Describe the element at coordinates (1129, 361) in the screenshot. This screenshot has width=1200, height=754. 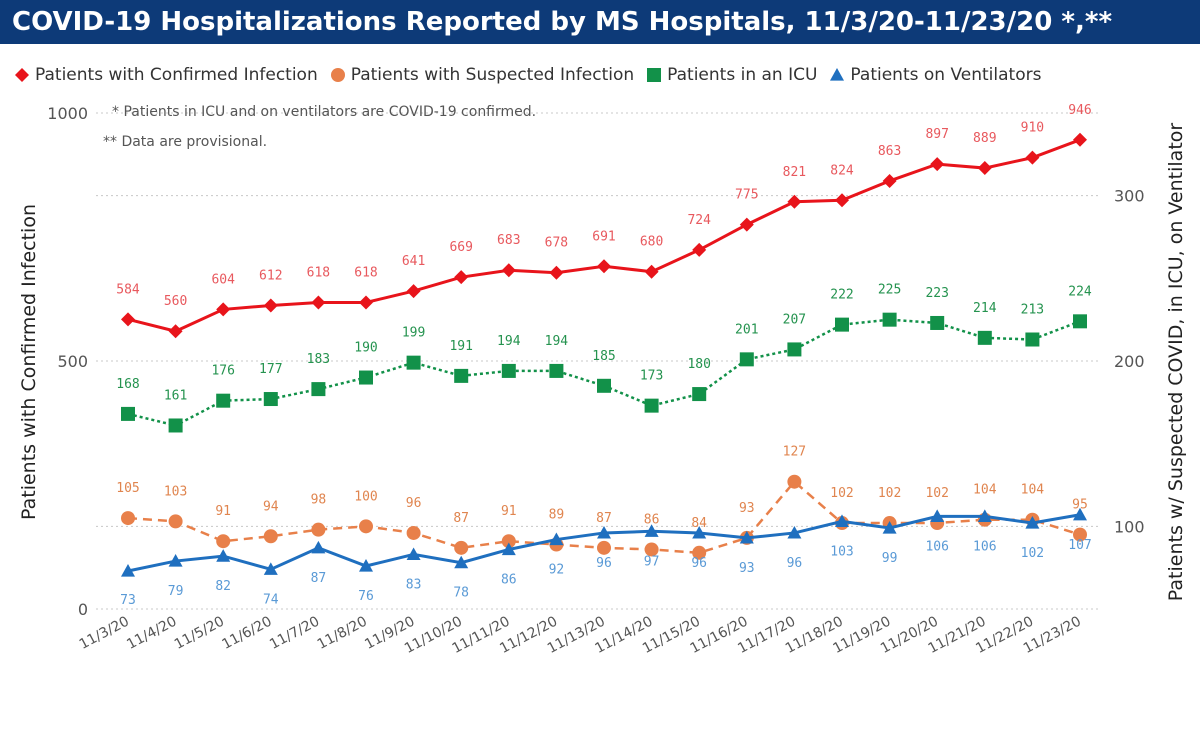
I see `y-right-tick-label: 200` at that location.